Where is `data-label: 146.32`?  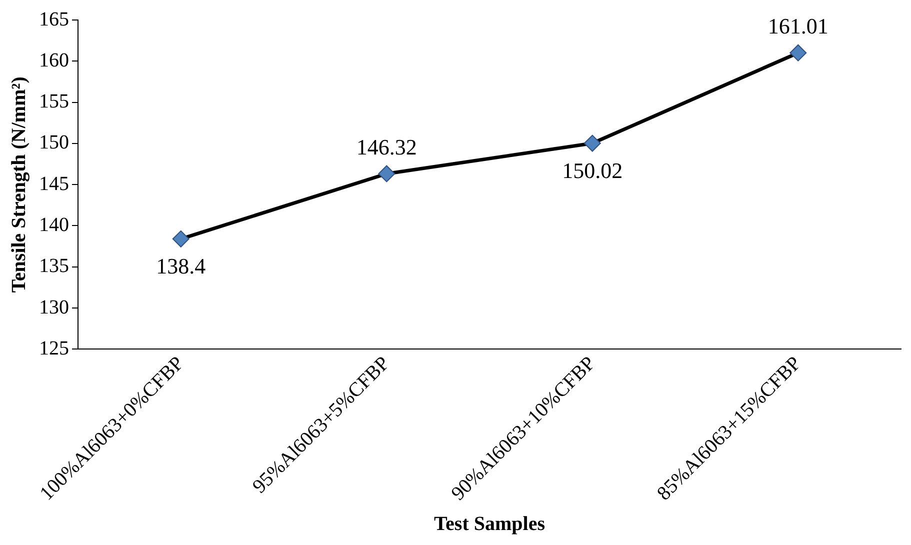
data-label: 146.32 is located at coordinates (386, 147).